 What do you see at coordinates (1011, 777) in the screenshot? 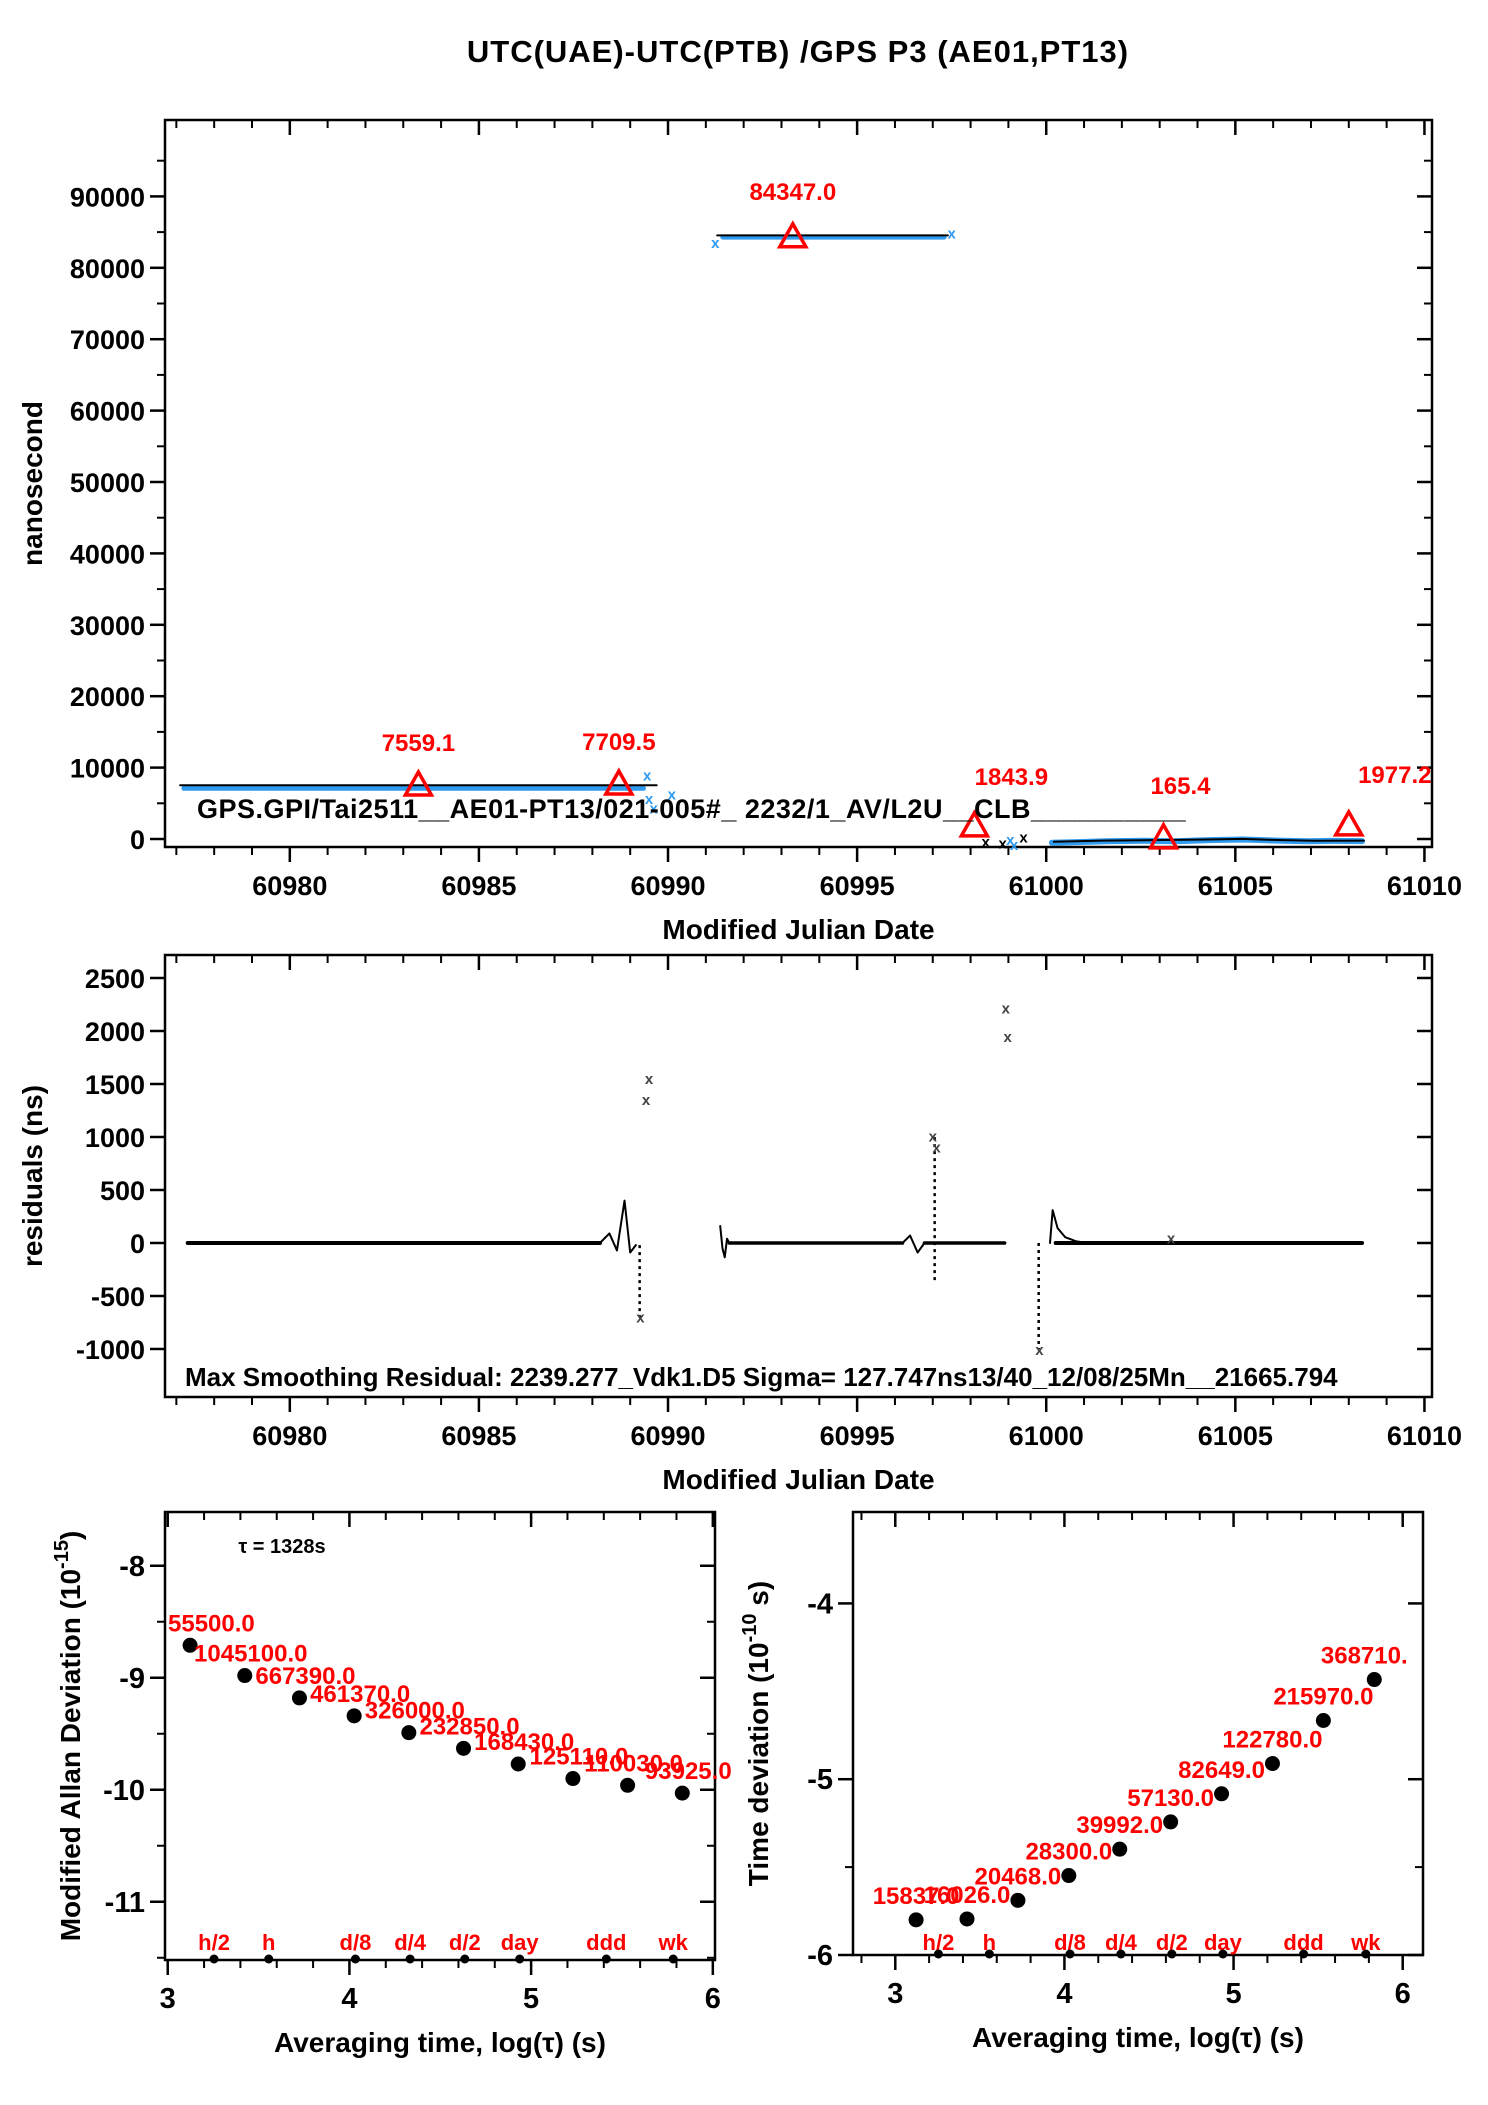
I see `top-triangle-label: 1843.9` at bounding box center [1011, 777].